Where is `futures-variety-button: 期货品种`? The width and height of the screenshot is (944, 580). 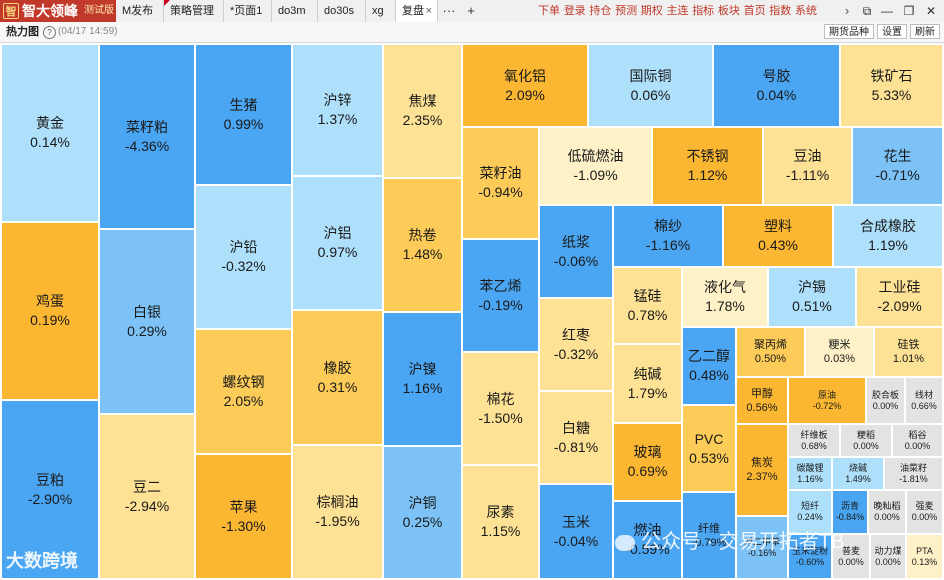 futures-variety-button: 期货品种 is located at coordinates (849, 31).